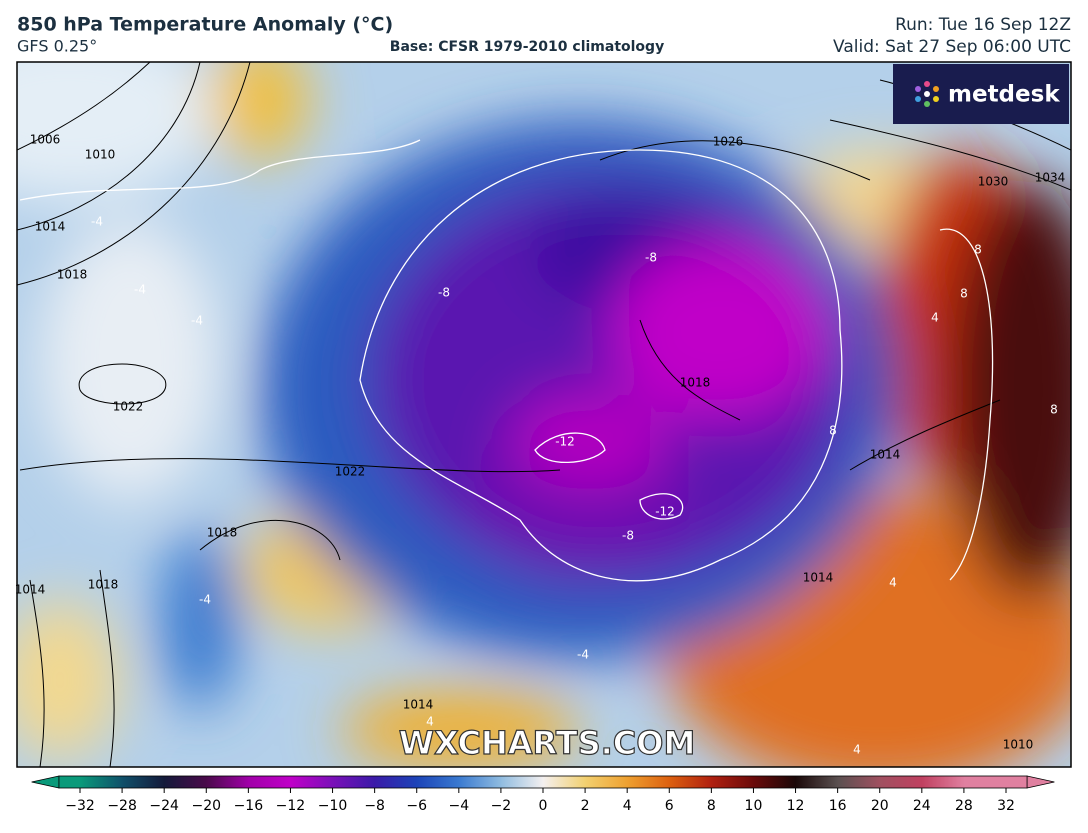 The width and height of the screenshot is (1088, 833). What do you see at coordinates (57, 46) in the screenshot?
I see `model: GFS 0.25°` at bounding box center [57, 46].